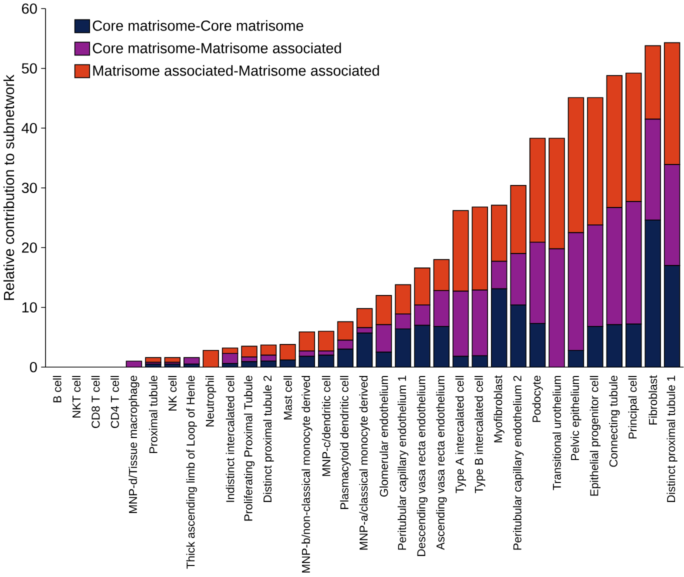 This screenshot has height=577, width=684. What do you see at coordinates (633, 407) in the screenshot?
I see `x-tick-label: Principal cell` at bounding box center [633, 407].